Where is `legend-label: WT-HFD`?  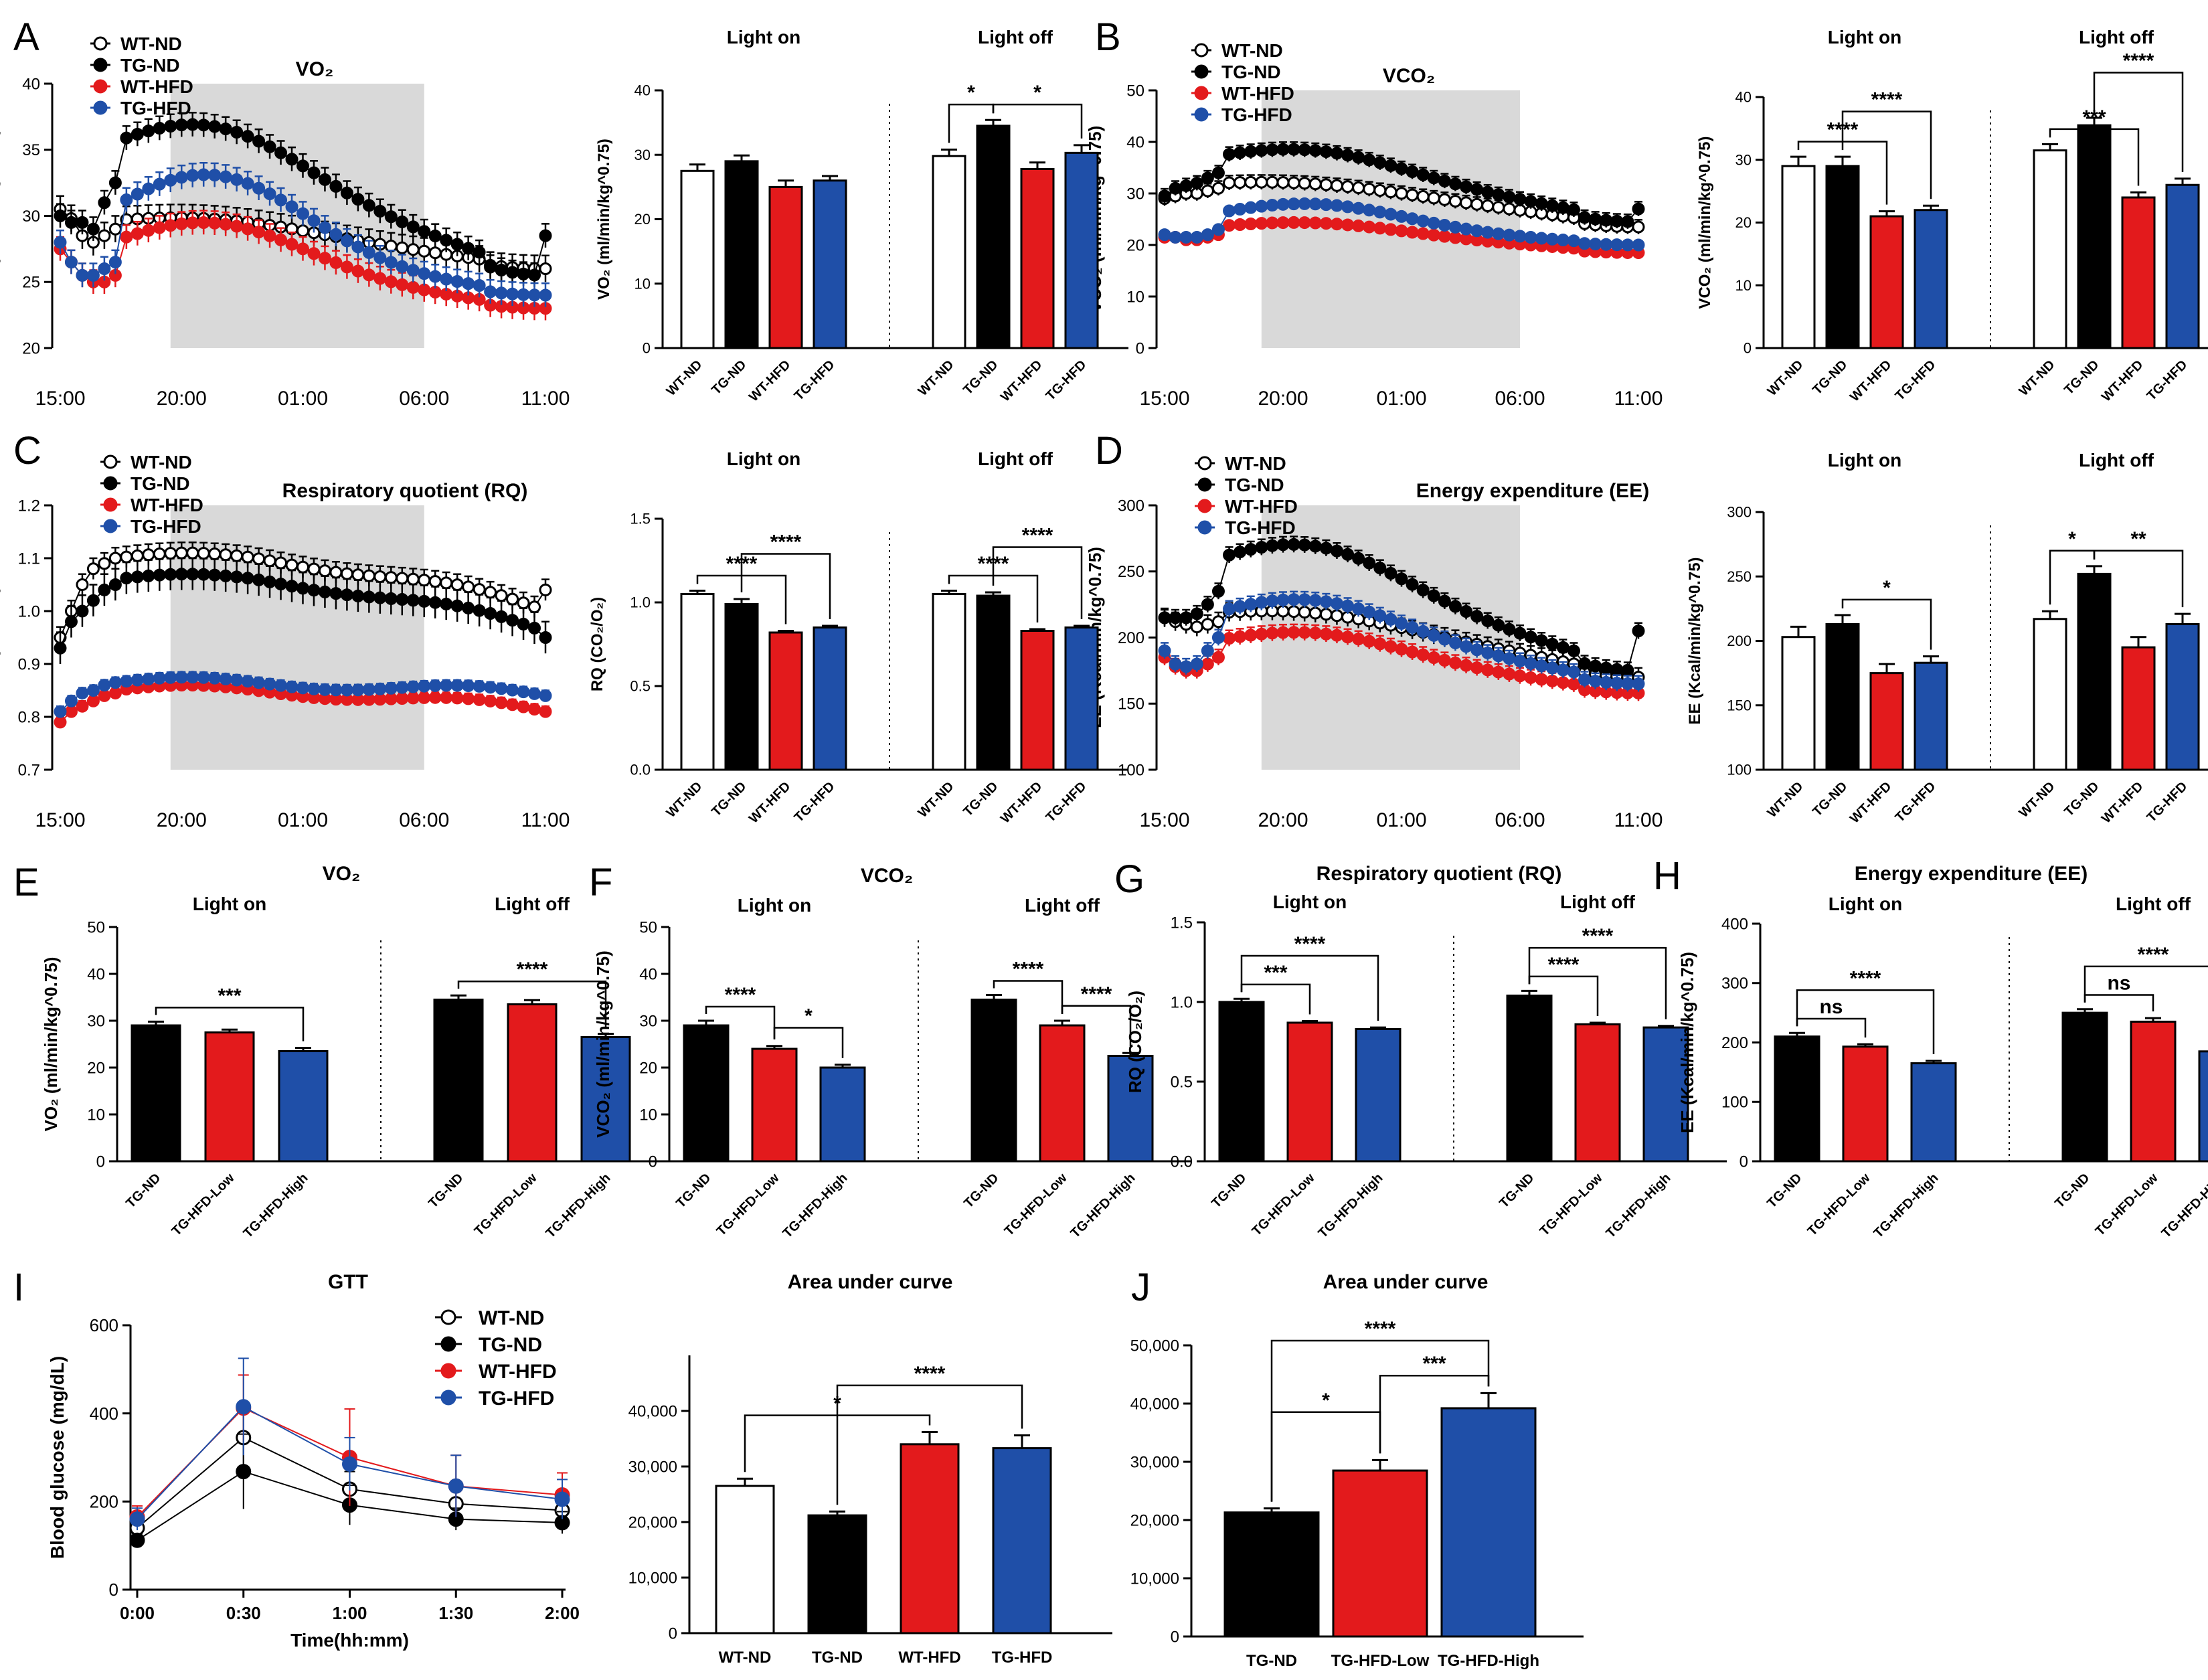 legend-label: WT-HFD is located at coordinates (518, 1372).